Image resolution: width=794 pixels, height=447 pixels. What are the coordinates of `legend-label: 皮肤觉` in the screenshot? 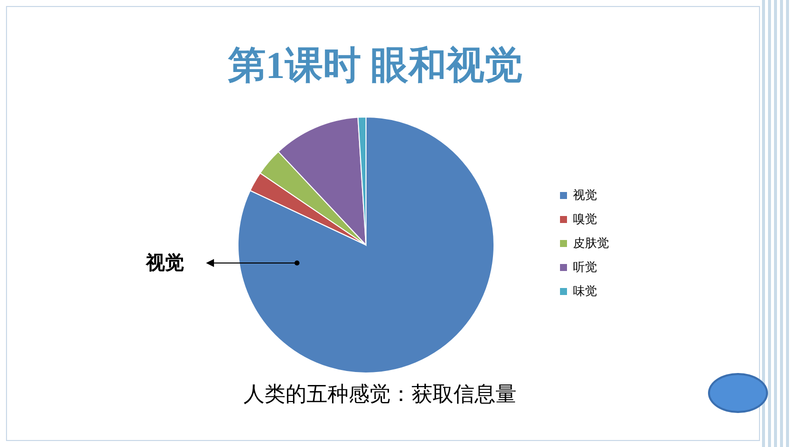 It's located at (591, 243).